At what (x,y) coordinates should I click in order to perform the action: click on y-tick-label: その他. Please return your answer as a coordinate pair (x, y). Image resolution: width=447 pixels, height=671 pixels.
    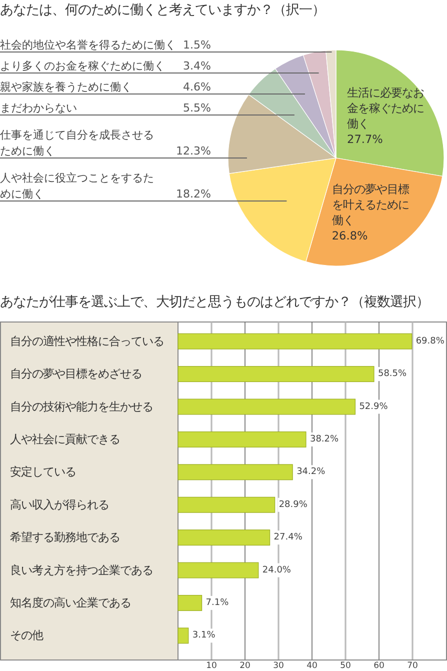
    Looking at the image, I should click on (26, 635).